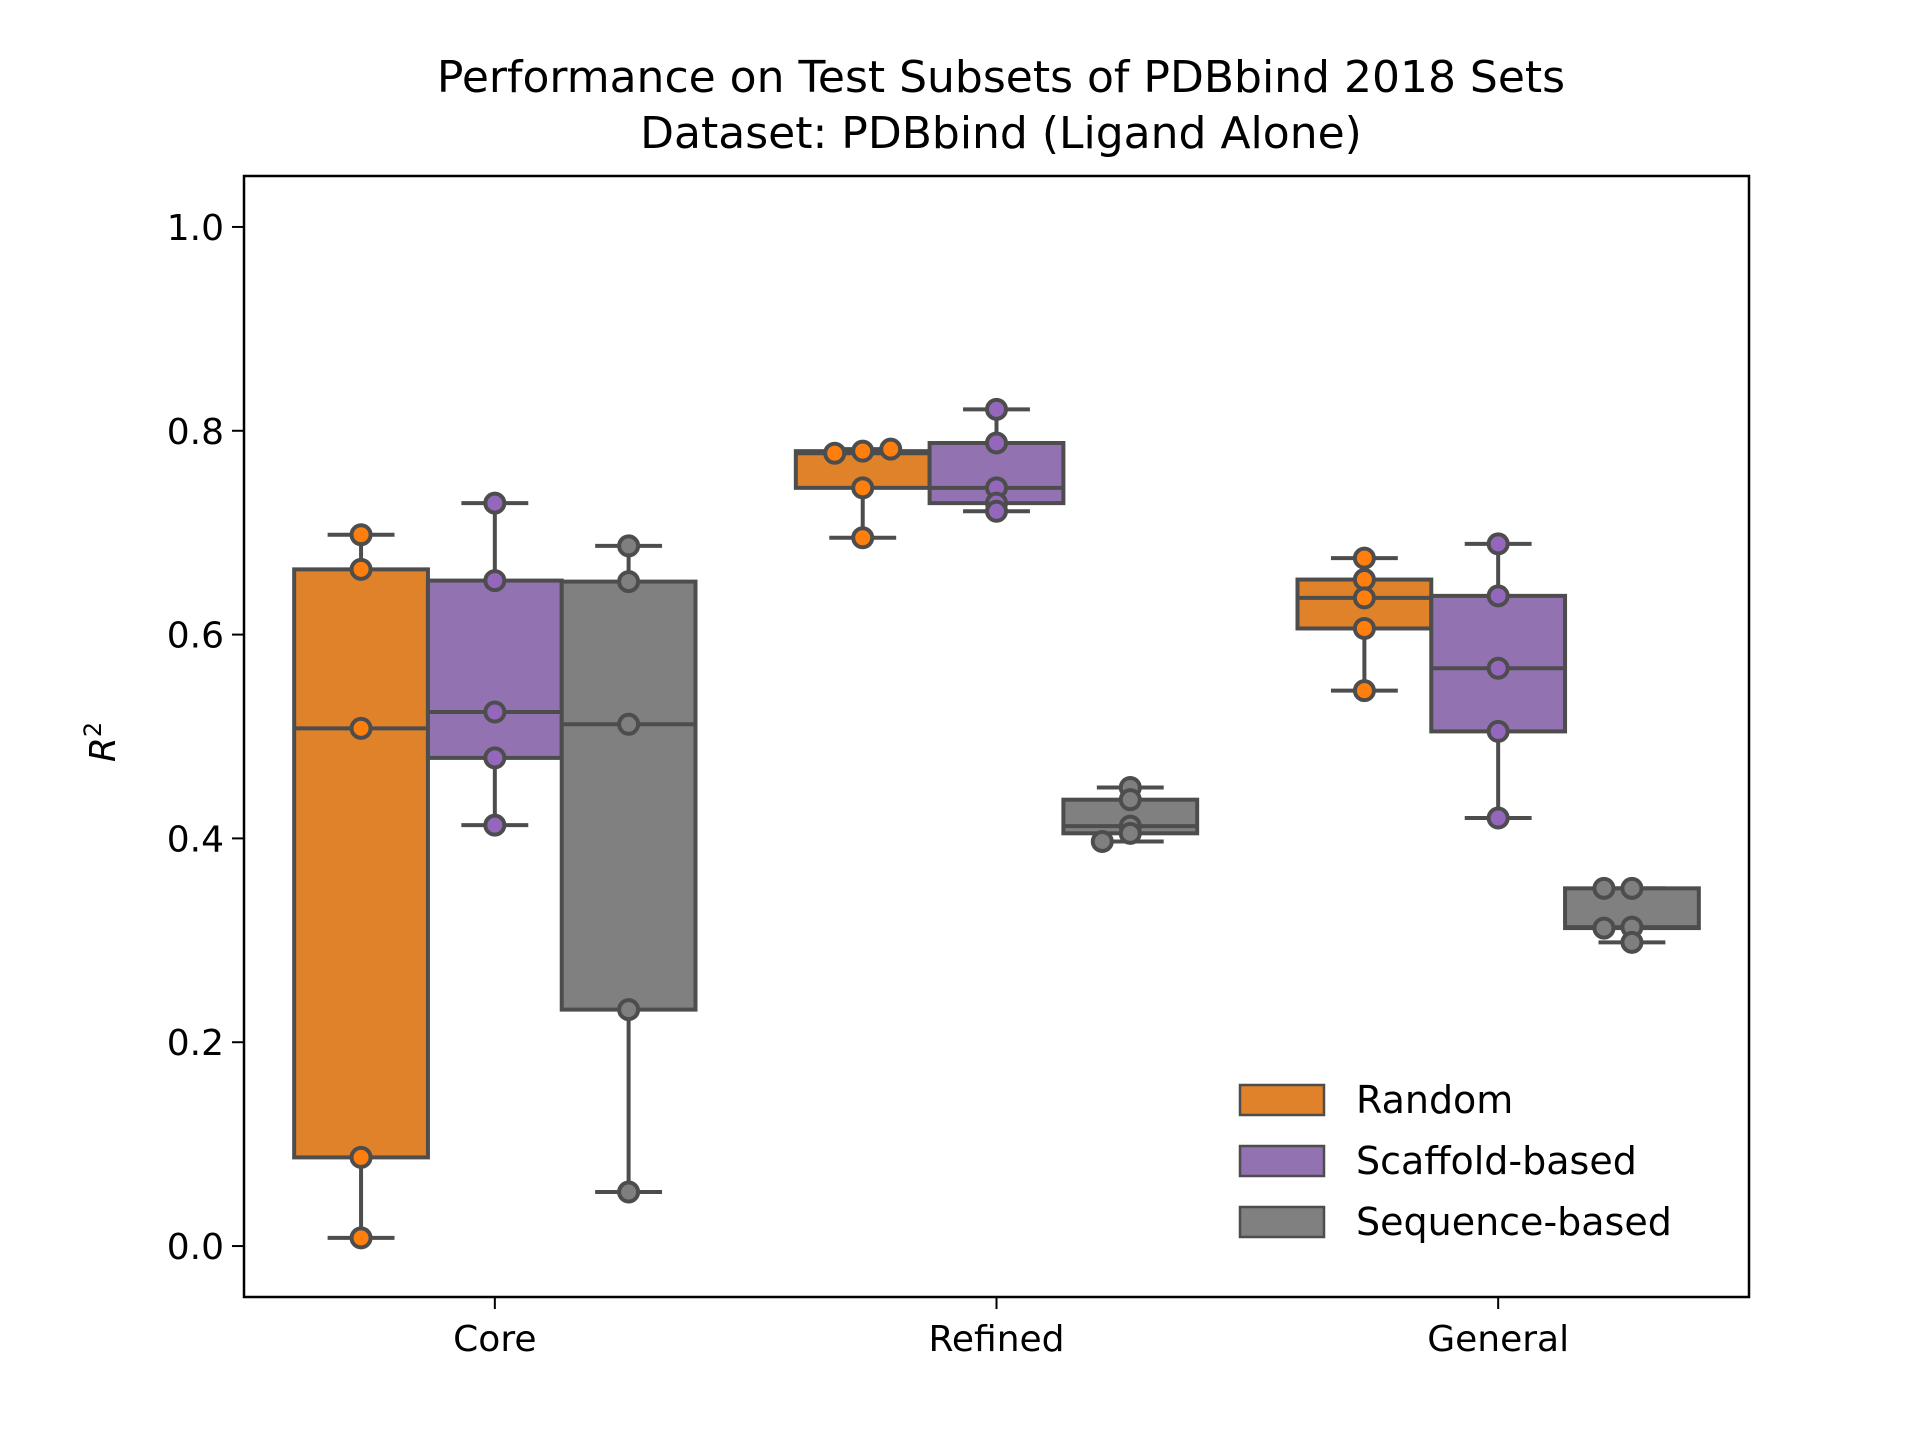 Image resolution: width=1920 pixels, height=1440 pixels. Describe the element at coordinates (195, 636) in the screenshot. I see `y-tick-label: 0.6` at that location.